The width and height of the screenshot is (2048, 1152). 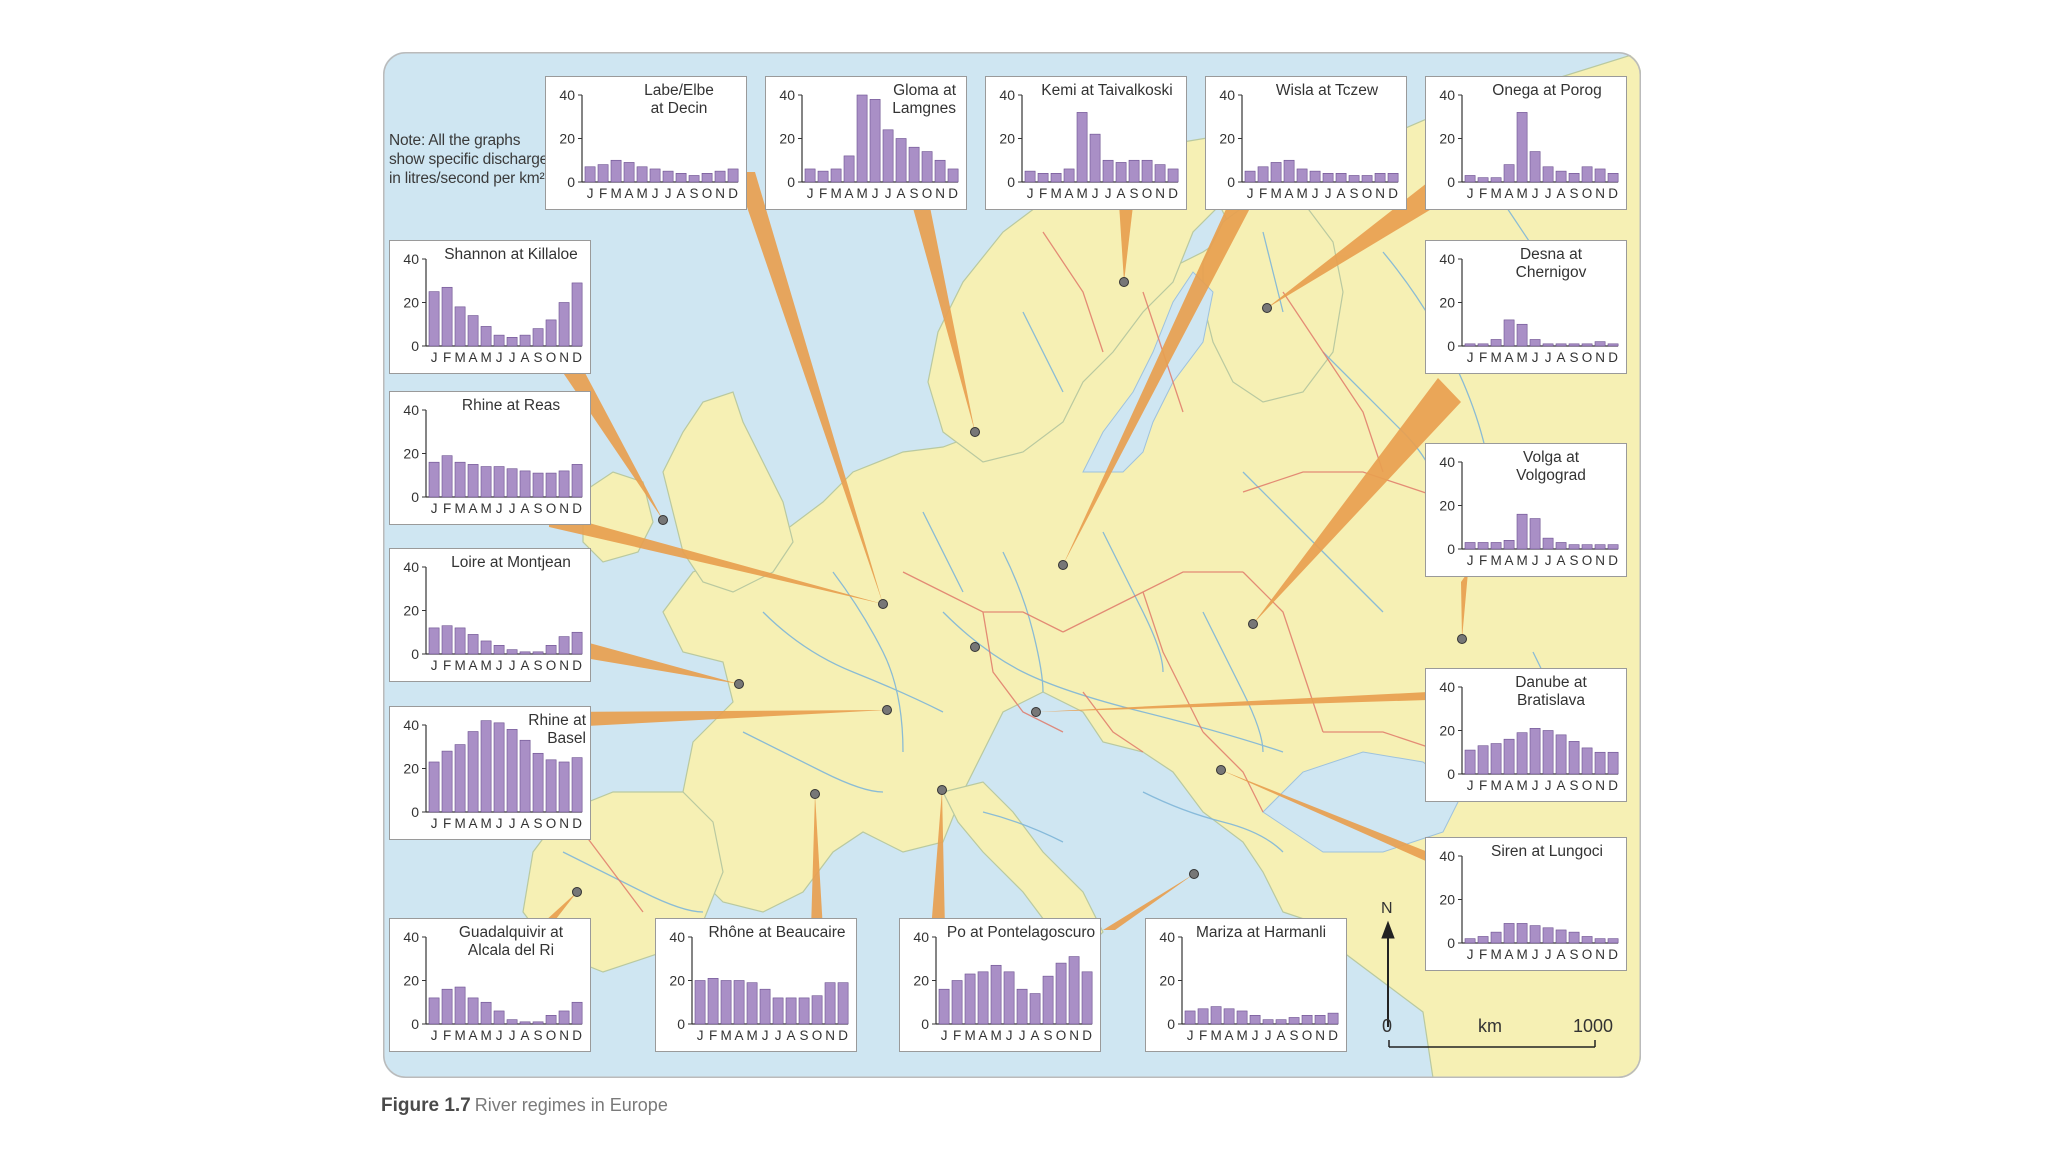 What do you see at coordinates (557, 729) in the screenshot?
I see `river-chart-title: Rhine at Basel` at bounding box center [557, 729].